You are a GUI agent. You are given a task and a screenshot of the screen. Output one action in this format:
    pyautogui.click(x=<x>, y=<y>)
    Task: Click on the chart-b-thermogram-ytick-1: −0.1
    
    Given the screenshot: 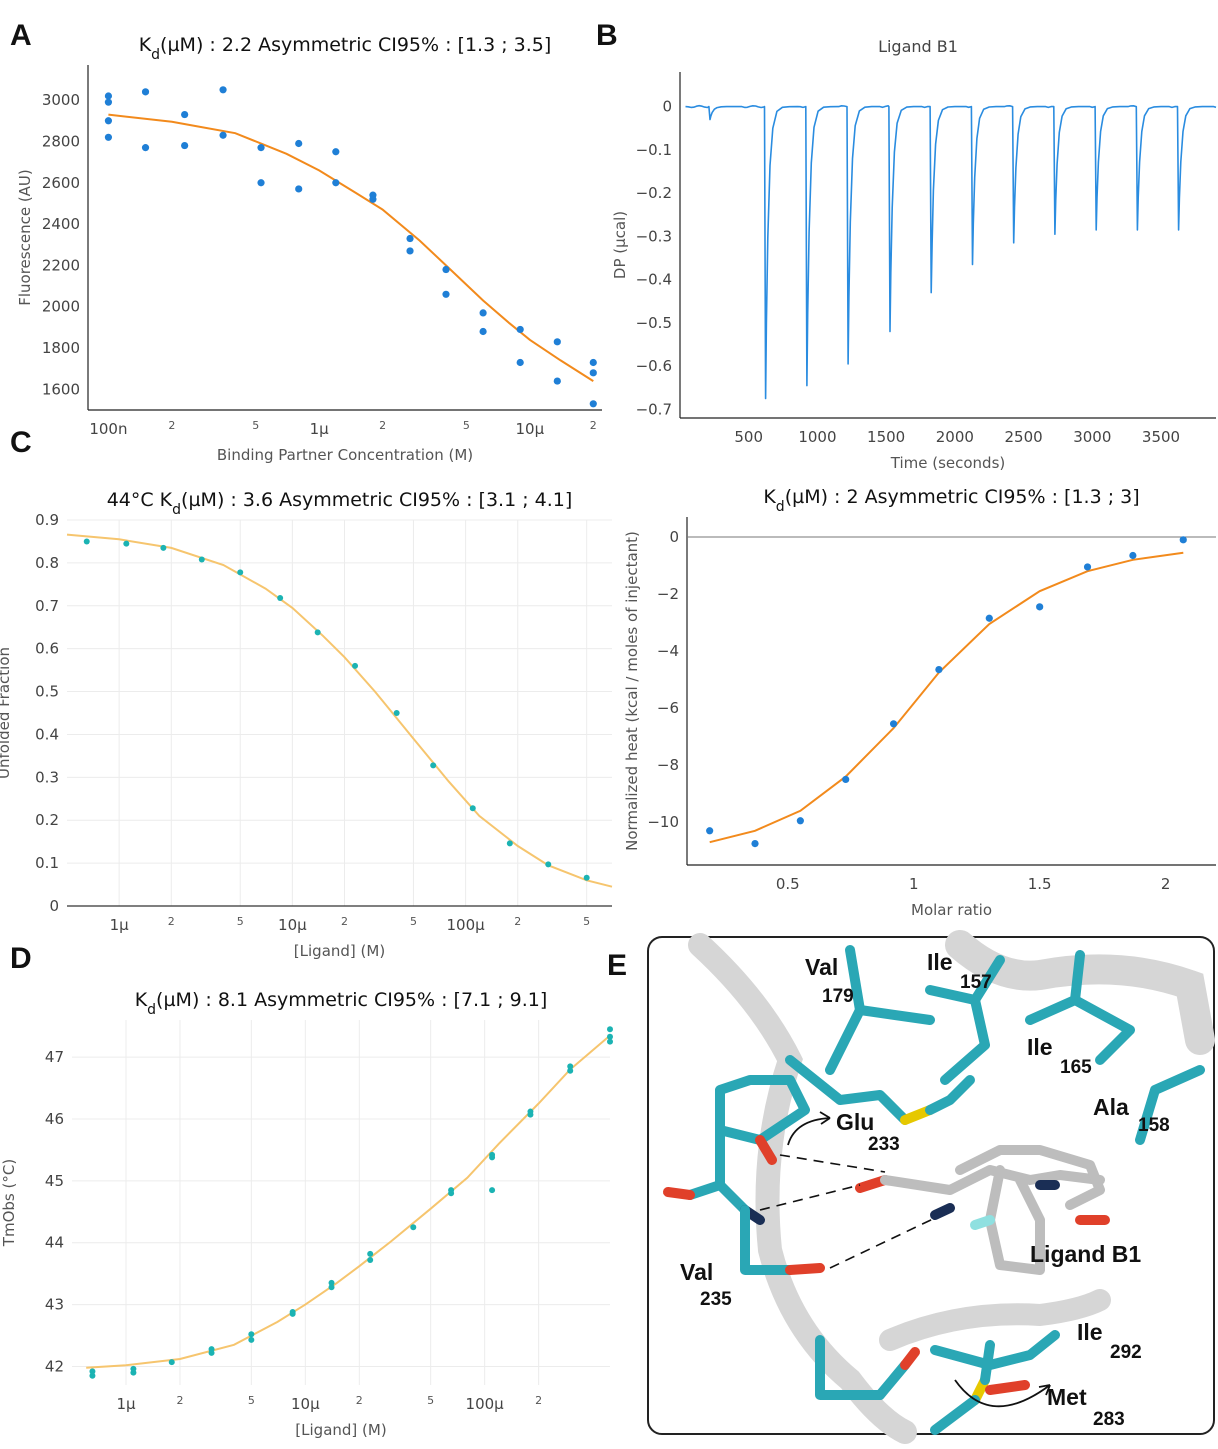 What is the action you would take?
    pyautogui.click(x=654, y=150)
    